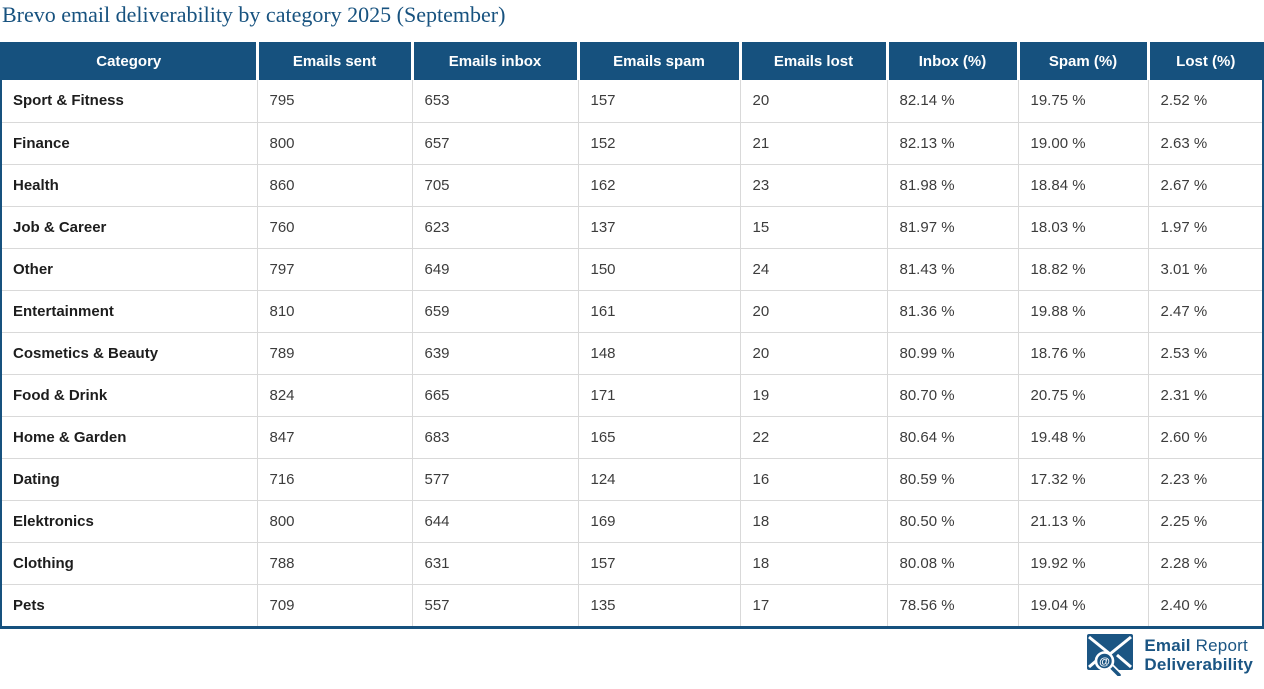 The image size is (1264, 689). I want to click on emails-lost-cell: 19, so click(814, 395).